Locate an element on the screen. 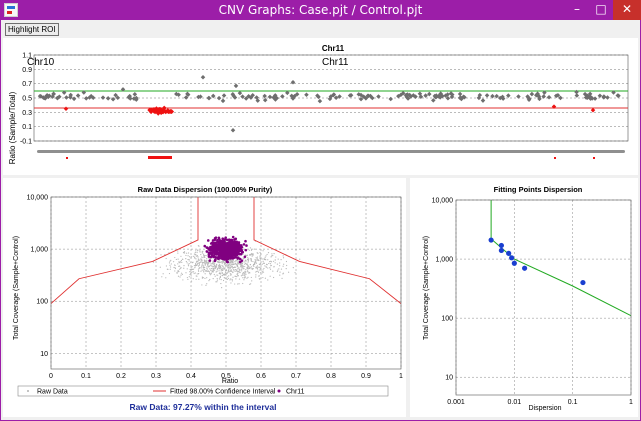  chr-y-tick-label: 0.1 is located at coordinates (27, 127).